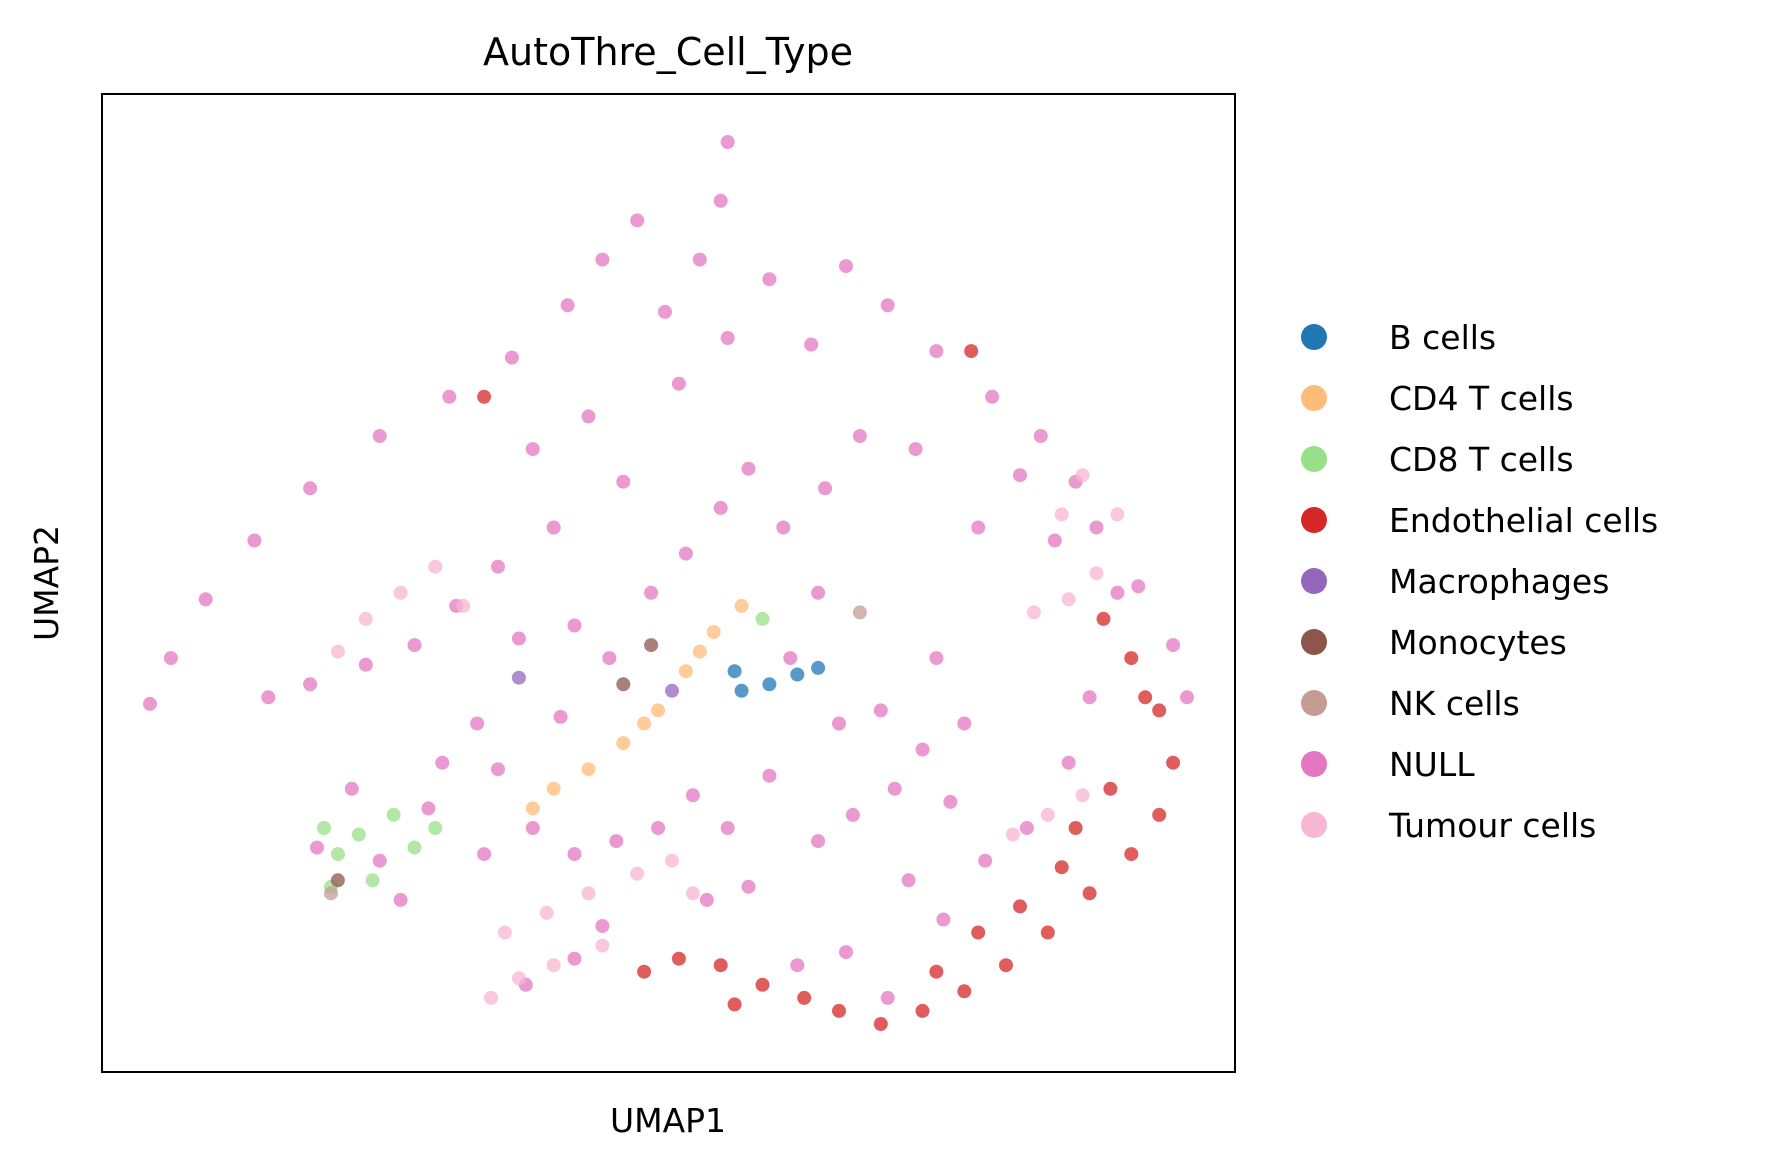 The image size is (1770, 1170). I want to click on legend-label-nk-cells: NK cells, so click(1454, 703).